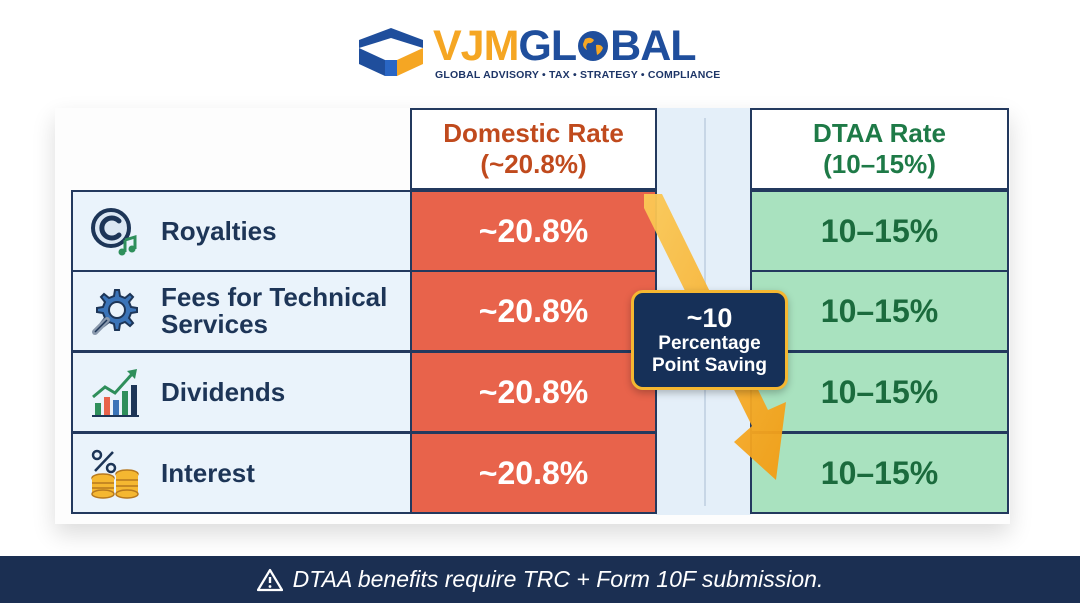 The height and width of the screenshot is (603, 1080). Describe the element at coordinates (223, 391) in the screenshot. I see `row-label-text: Dividends` at that location.